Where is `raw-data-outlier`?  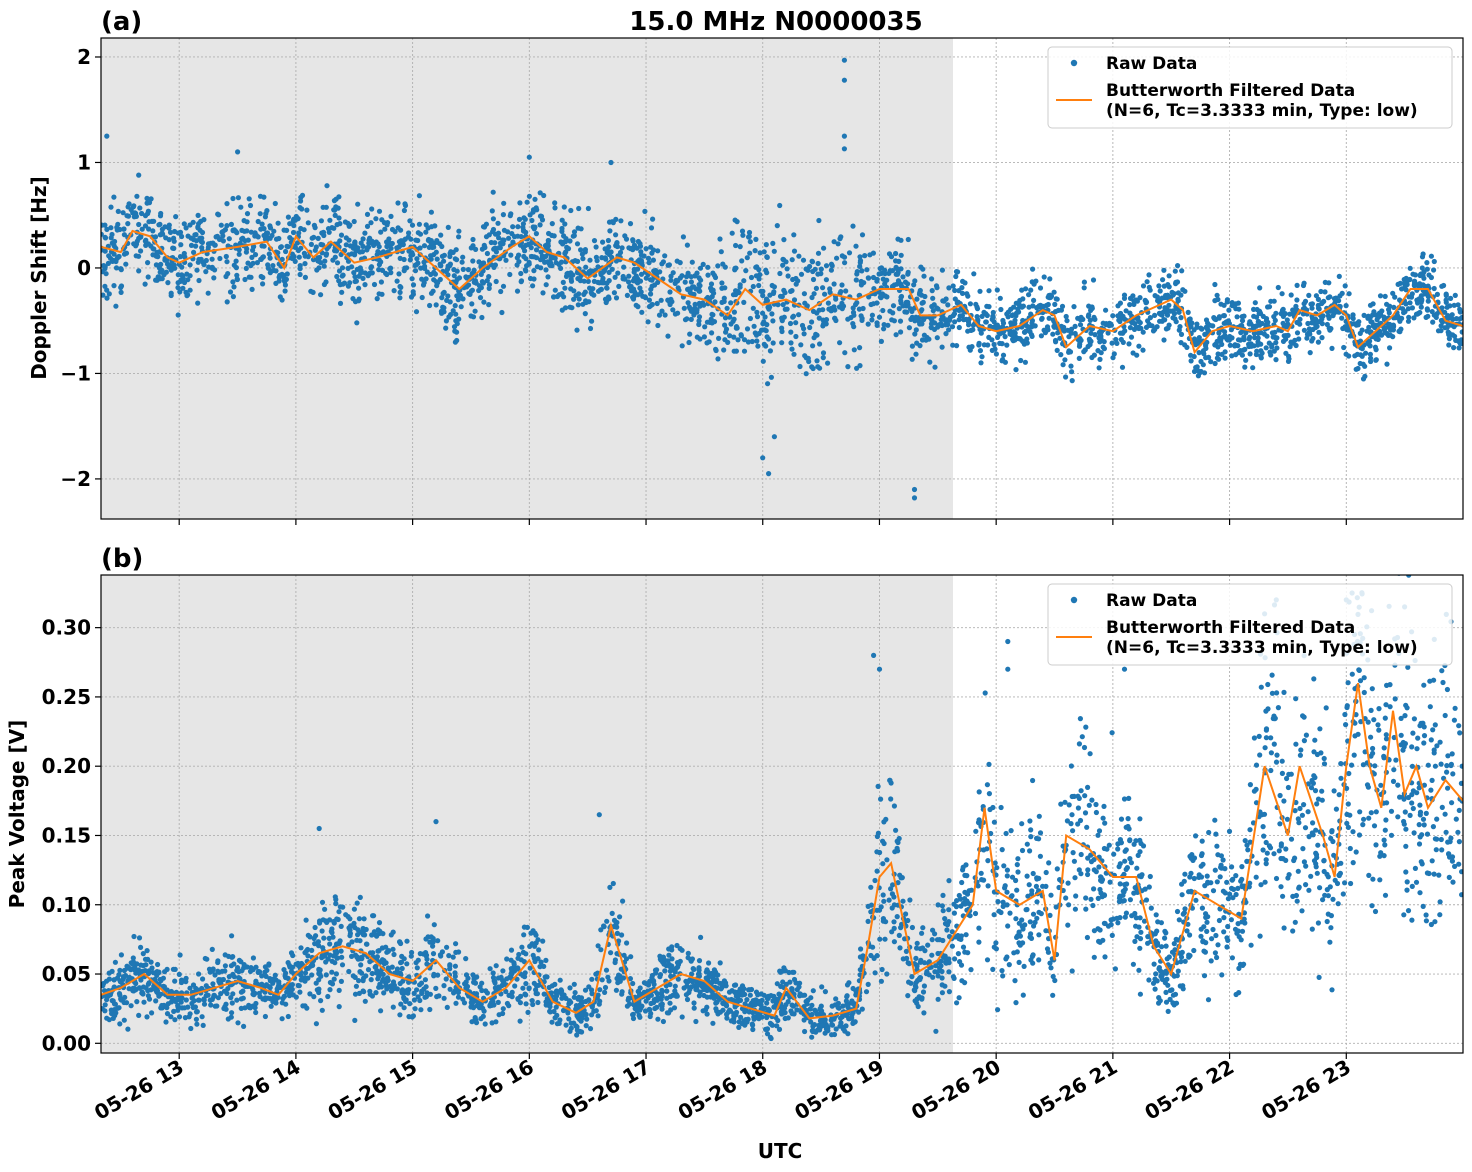 raw-data-outlier is located at coordinates (774, 437).